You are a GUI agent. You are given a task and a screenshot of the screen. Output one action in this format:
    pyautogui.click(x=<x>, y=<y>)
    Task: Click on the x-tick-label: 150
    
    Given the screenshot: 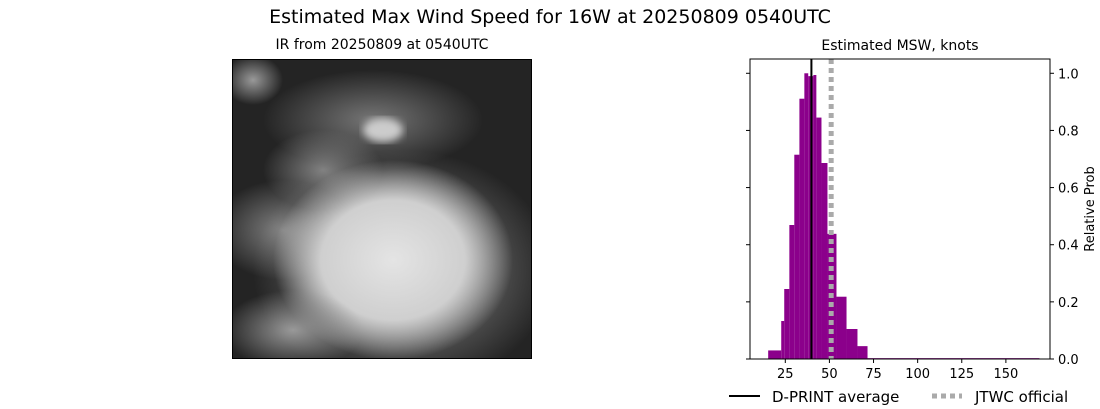 What is the action you would take?
    pyautogui.click(x=1005, y=374)
    